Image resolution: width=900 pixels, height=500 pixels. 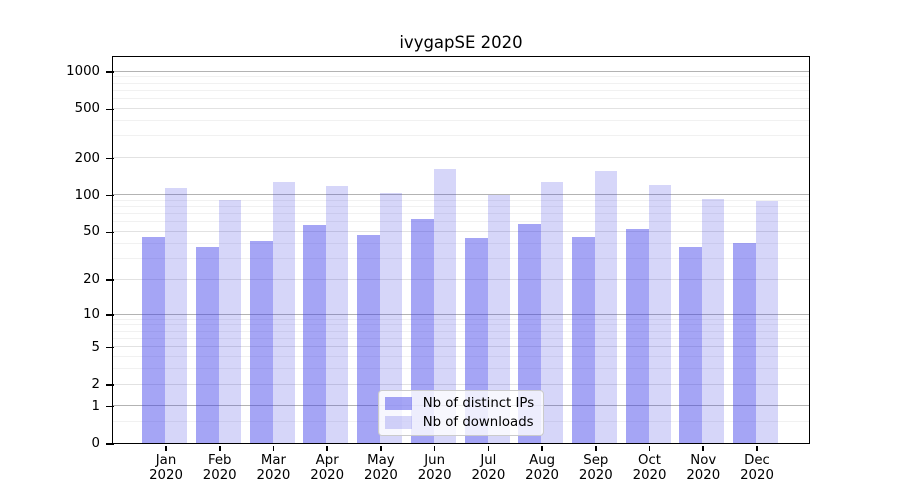 I want to click on x-tick-month: Jun, so click(x=435, y=460).